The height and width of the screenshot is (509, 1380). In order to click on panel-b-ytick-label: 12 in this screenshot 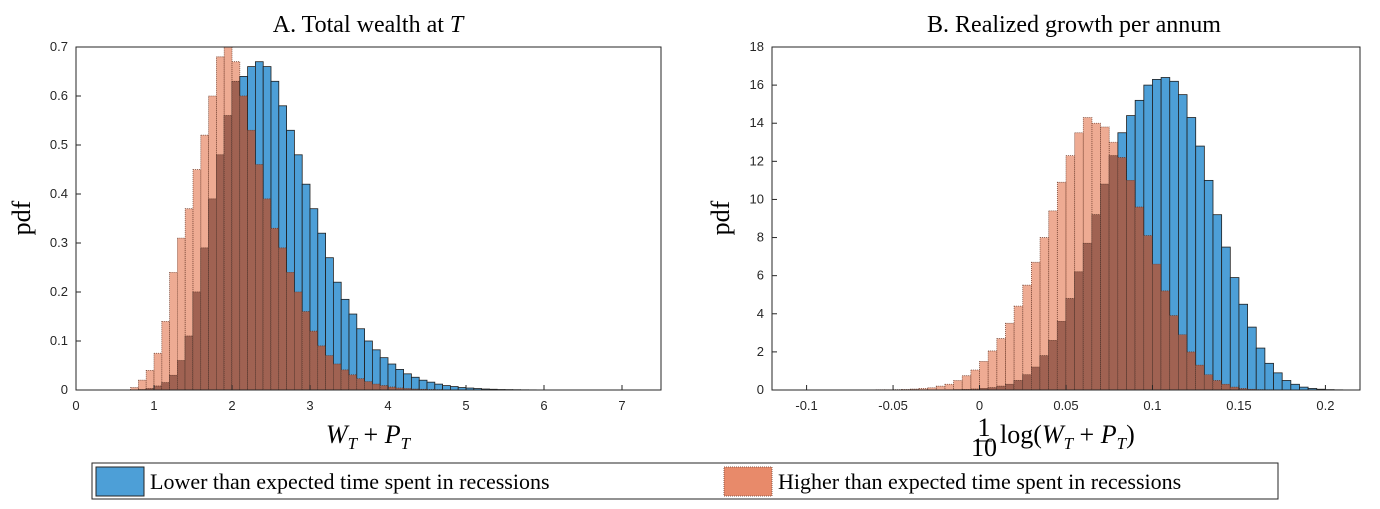, I will do `click(757, 160)`.